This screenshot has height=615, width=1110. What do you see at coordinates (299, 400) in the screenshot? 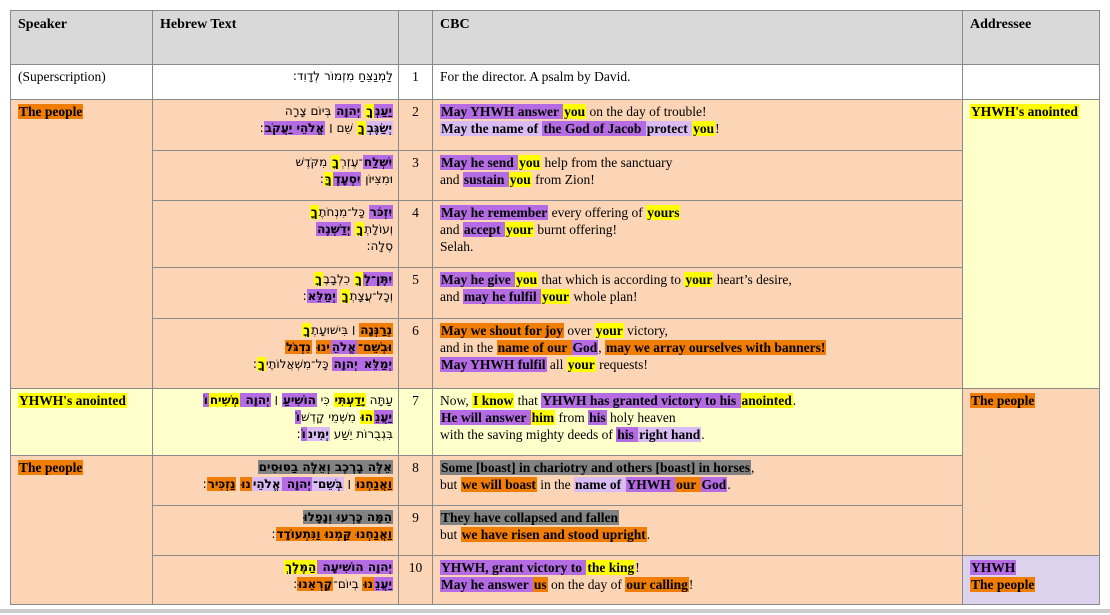
I see `highlight-purple-segment: הוֹשִׁיעַ` at bounding box center [299, 400].